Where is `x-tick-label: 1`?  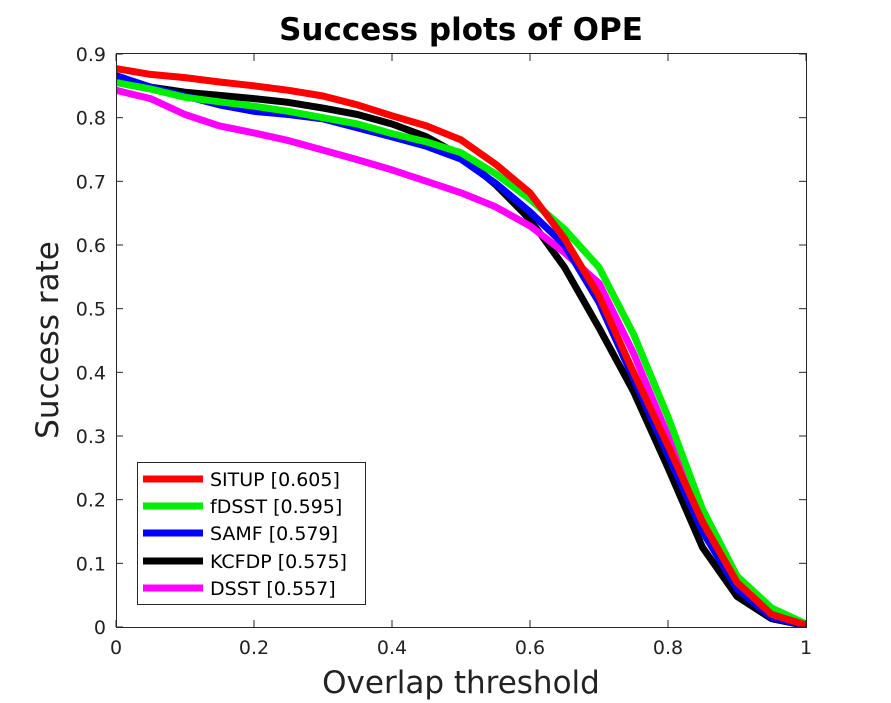
x-tick-label: 1 is located at coordinates (806, 648).